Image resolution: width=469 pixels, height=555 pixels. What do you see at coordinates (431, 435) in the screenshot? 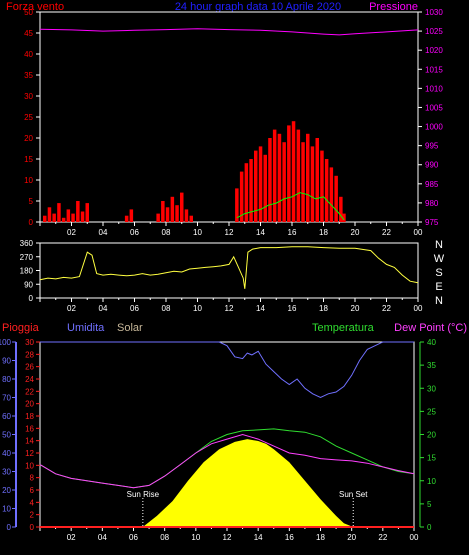
I see `temperature-y-tick-label: 20` at bounding box center [431, 435].